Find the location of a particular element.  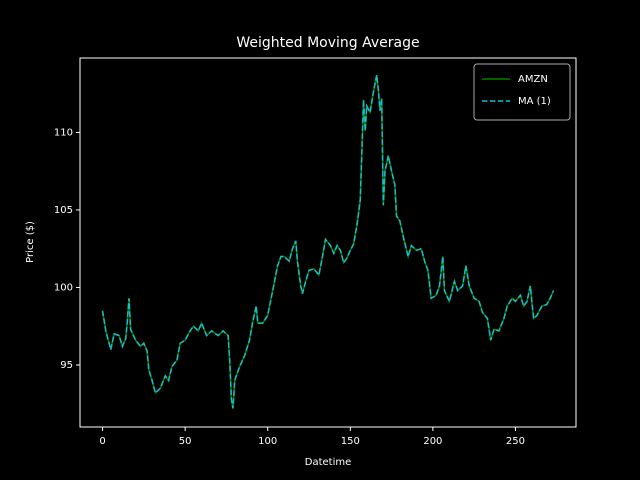

y-tick-label: 110 is located at coordinates (63, 132).